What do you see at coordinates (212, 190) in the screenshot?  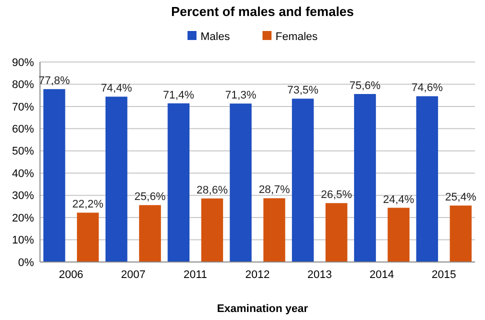 I see `data-label: 28,6%` at bounding box center [212, 190].